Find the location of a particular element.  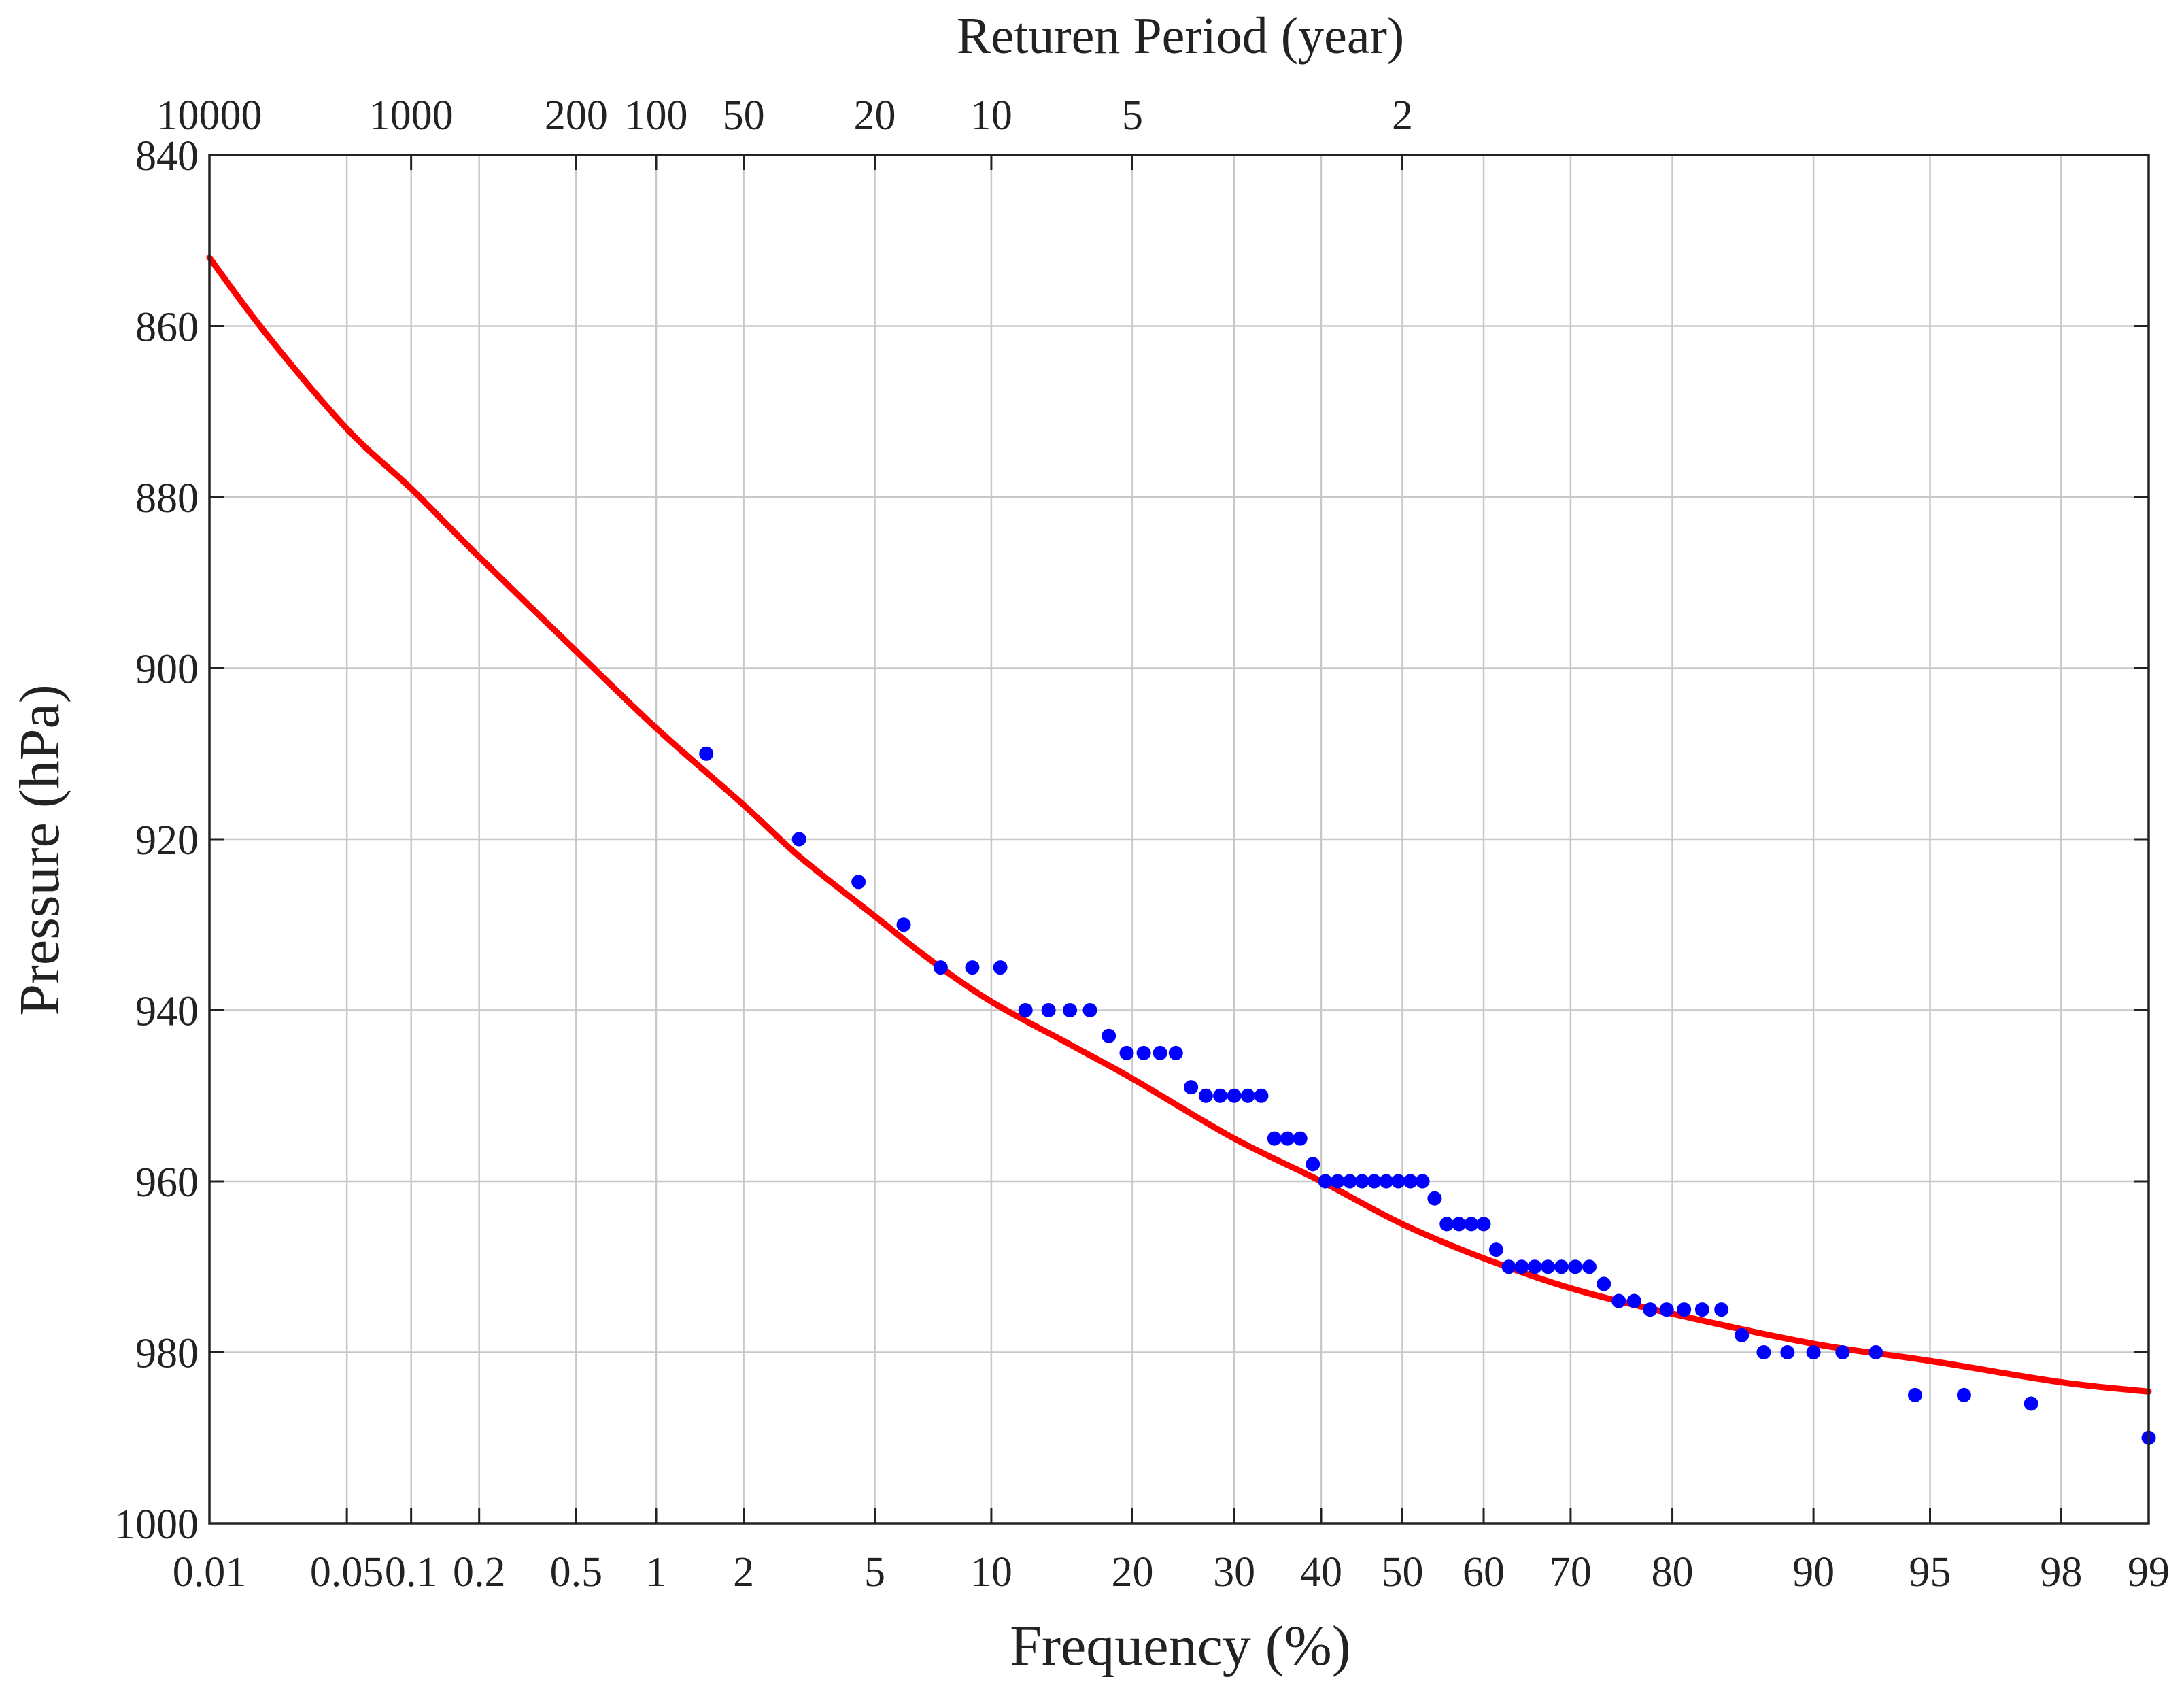

x-tick-label: 0.01 is located at coordinates (210, 1572).